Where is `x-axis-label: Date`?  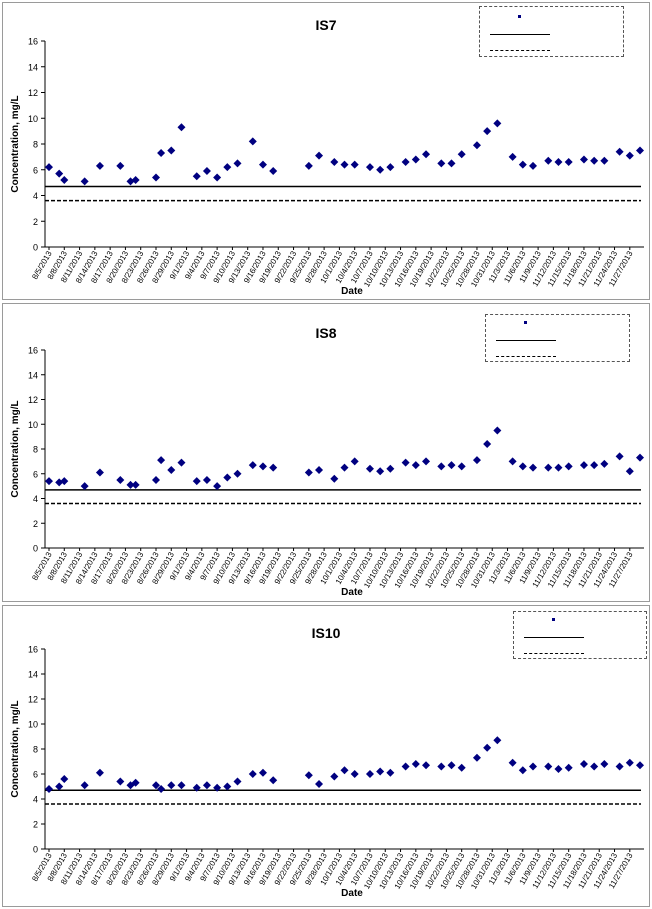
x-axis-label: Date is located at coordinates (352, 893).